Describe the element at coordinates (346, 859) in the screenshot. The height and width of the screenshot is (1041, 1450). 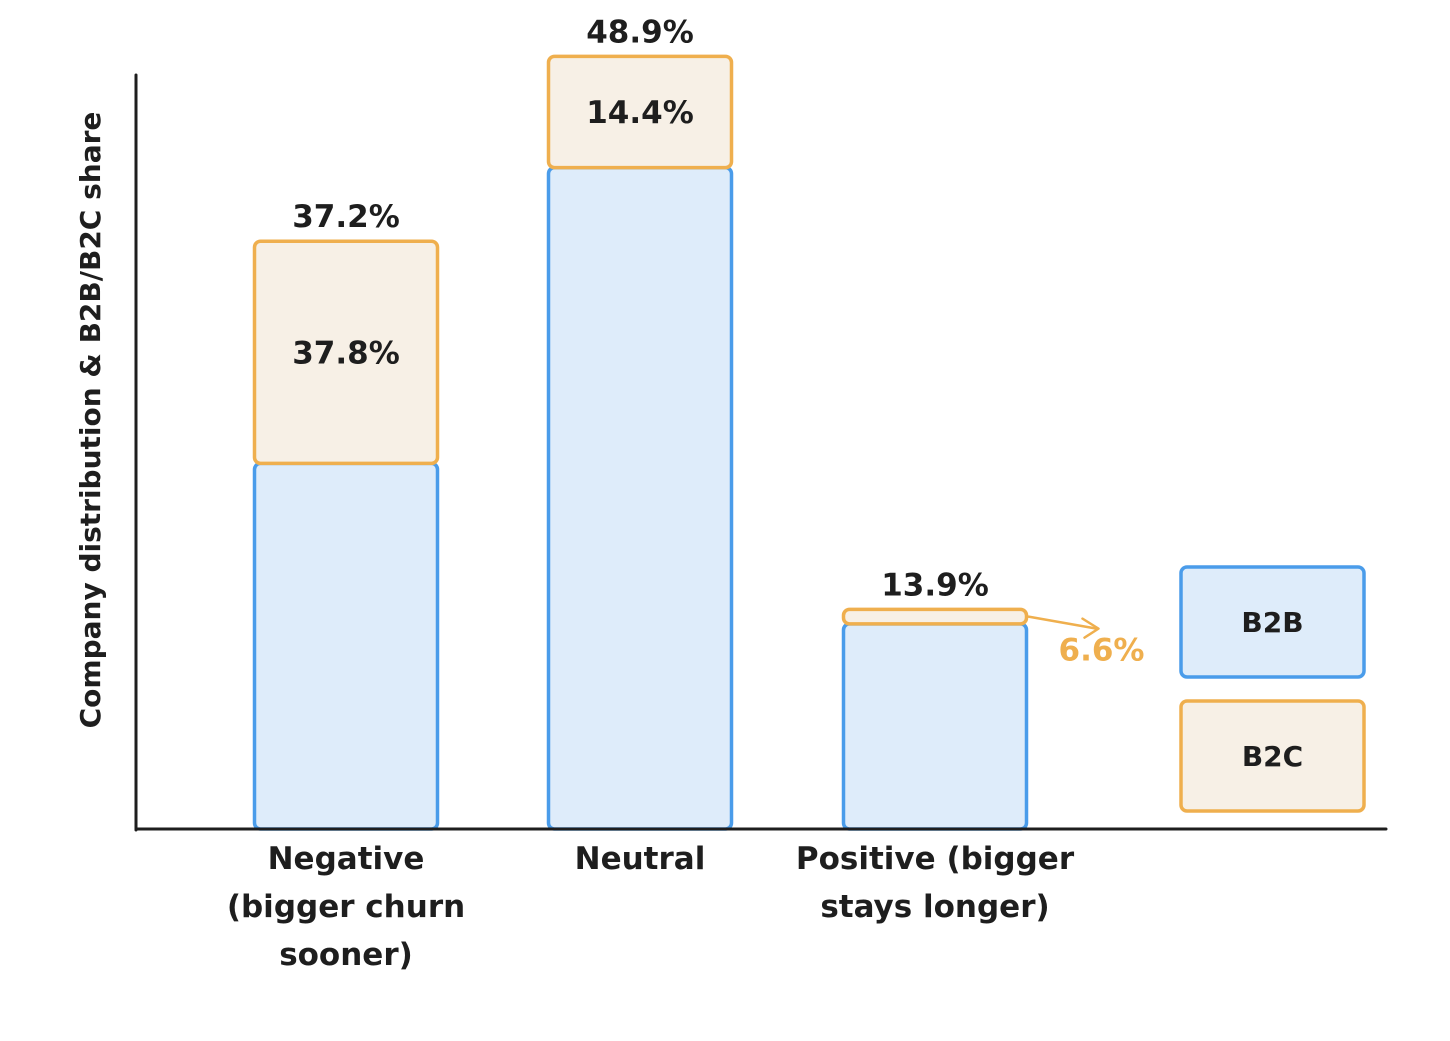
I see `category-label-0-line-0: Negative` at that location.